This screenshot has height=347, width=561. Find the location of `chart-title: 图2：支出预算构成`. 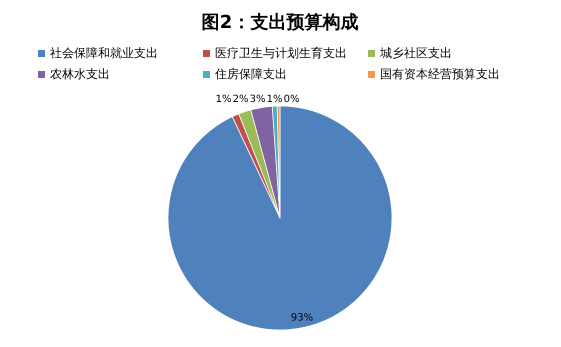

chart-title: 图2：支出预算构成 is located at coordinates (280, 22).